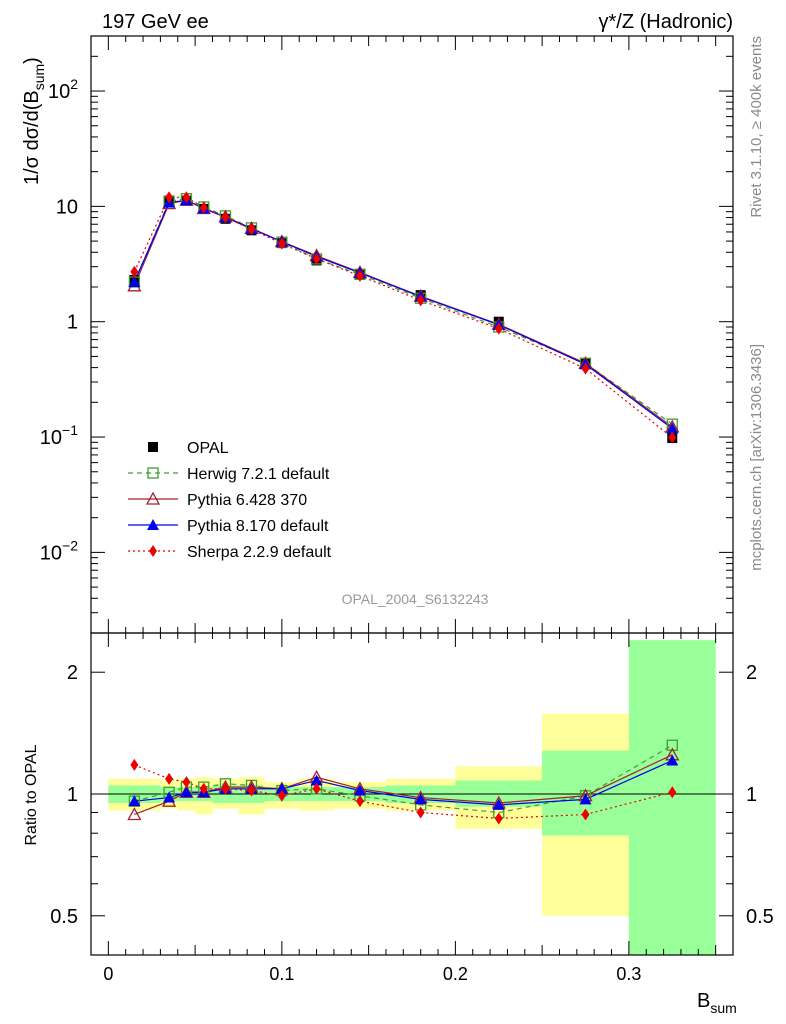 The height and width of the screenshot is (1024, 786). Describe the element at coordinates (258, 474) in the screenshot. I see `legend-label-herwig-7-2-1-default: Herwig 7.2.1 default` at that location.